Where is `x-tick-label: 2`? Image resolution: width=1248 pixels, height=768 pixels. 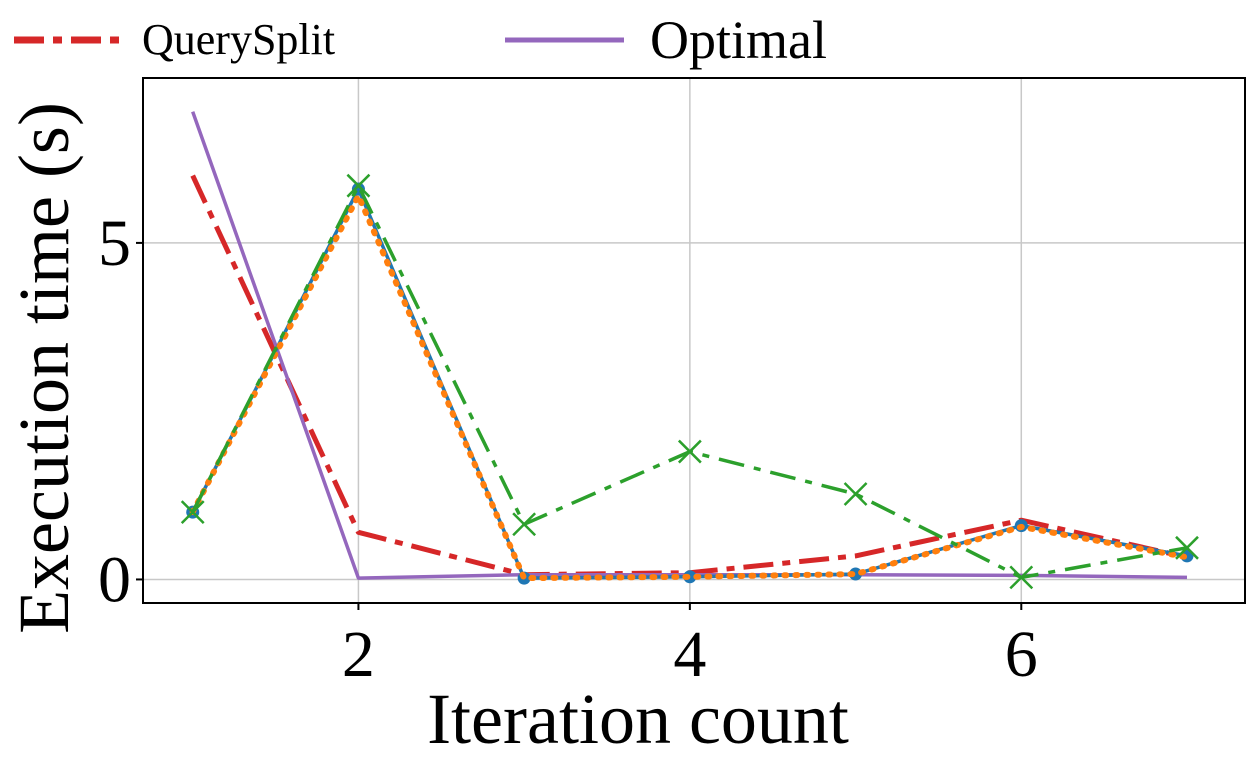
x-tick-label: 2 is located at coordinates (358, 654).